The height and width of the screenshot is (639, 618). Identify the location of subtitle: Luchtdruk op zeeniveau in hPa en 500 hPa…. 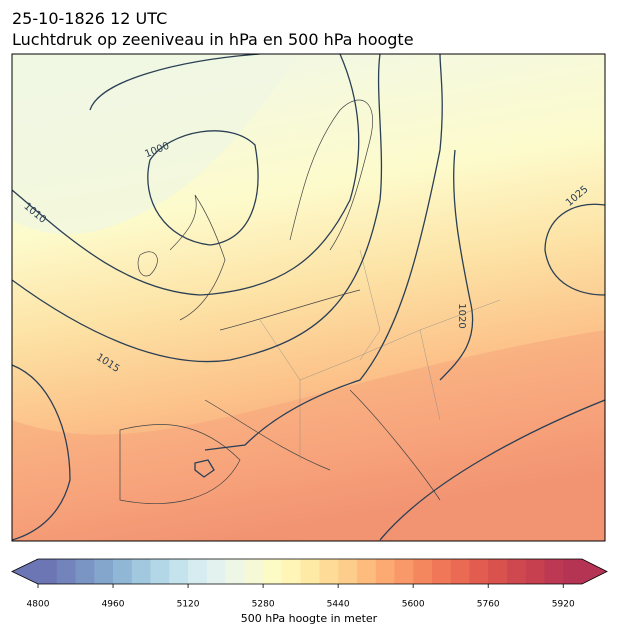
(213, 39).